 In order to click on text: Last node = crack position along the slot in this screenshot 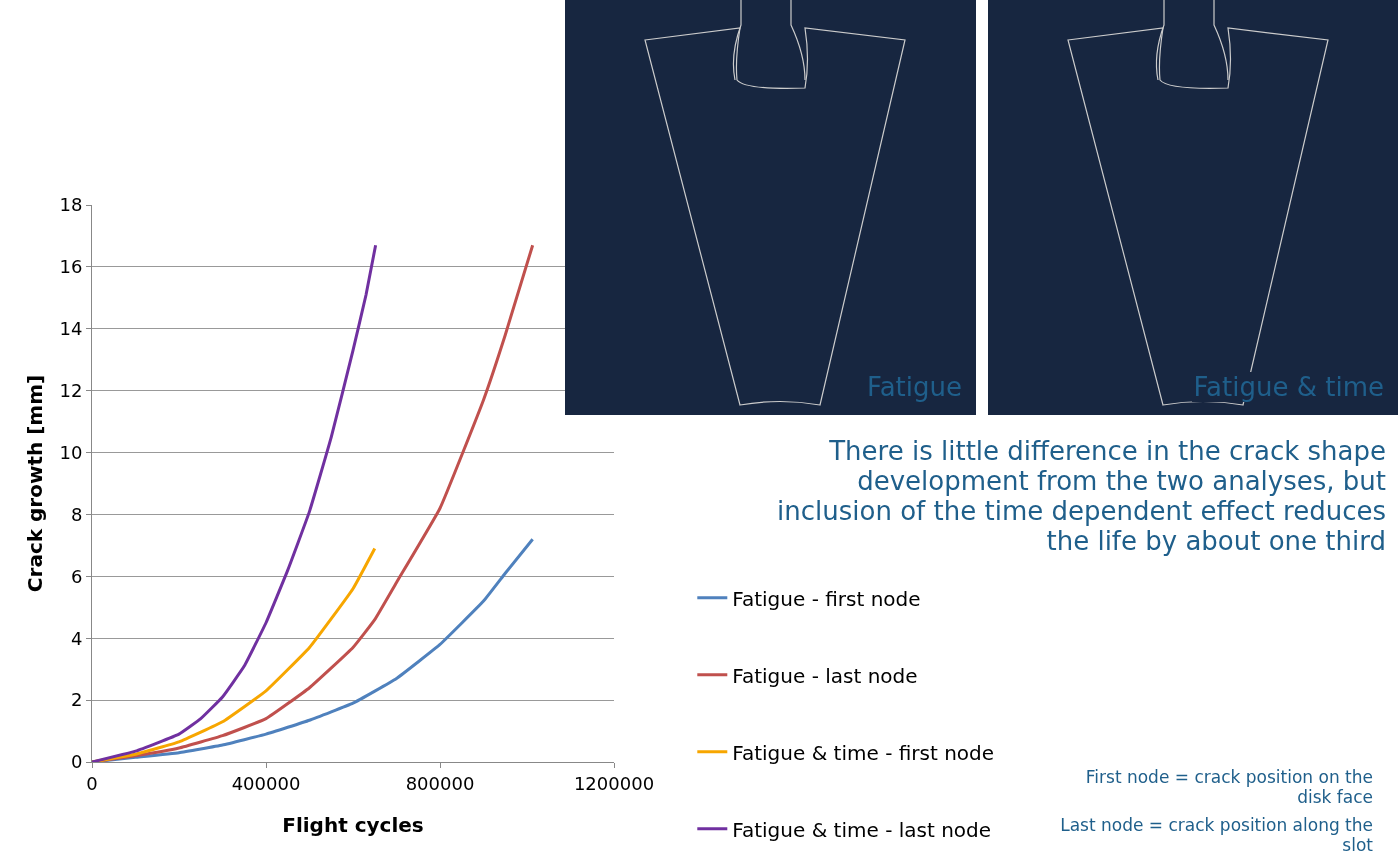, I will do `click(1216, 835)`.